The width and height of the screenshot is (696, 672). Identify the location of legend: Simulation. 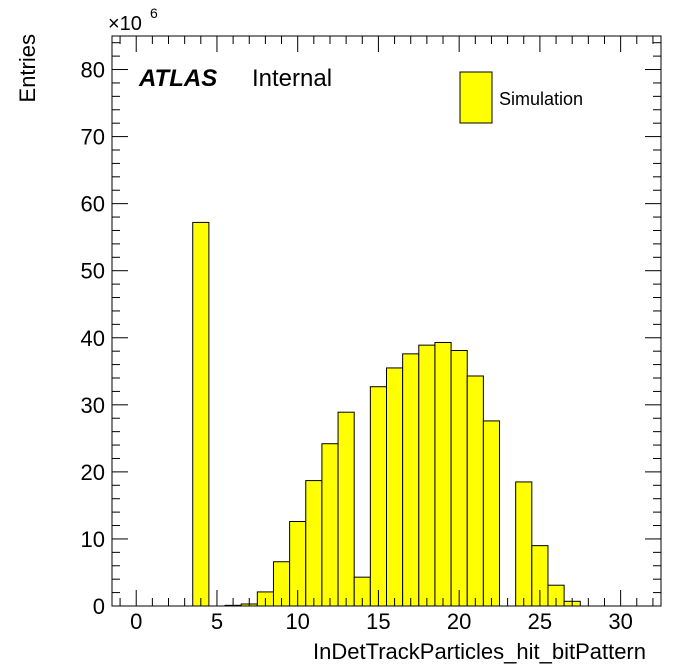
(521, 97).